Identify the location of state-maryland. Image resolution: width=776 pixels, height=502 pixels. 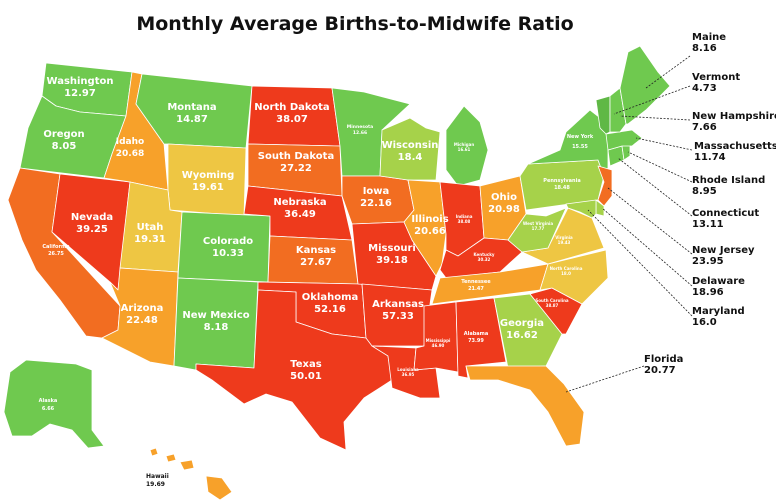
(581, 209).